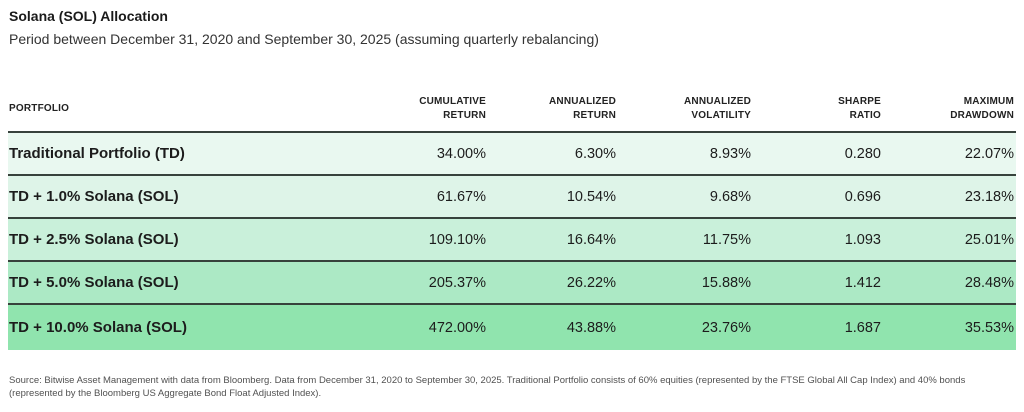  I want to click on column-header-annualized-return: ANNUALIZED RETURN, so click(553, 113).